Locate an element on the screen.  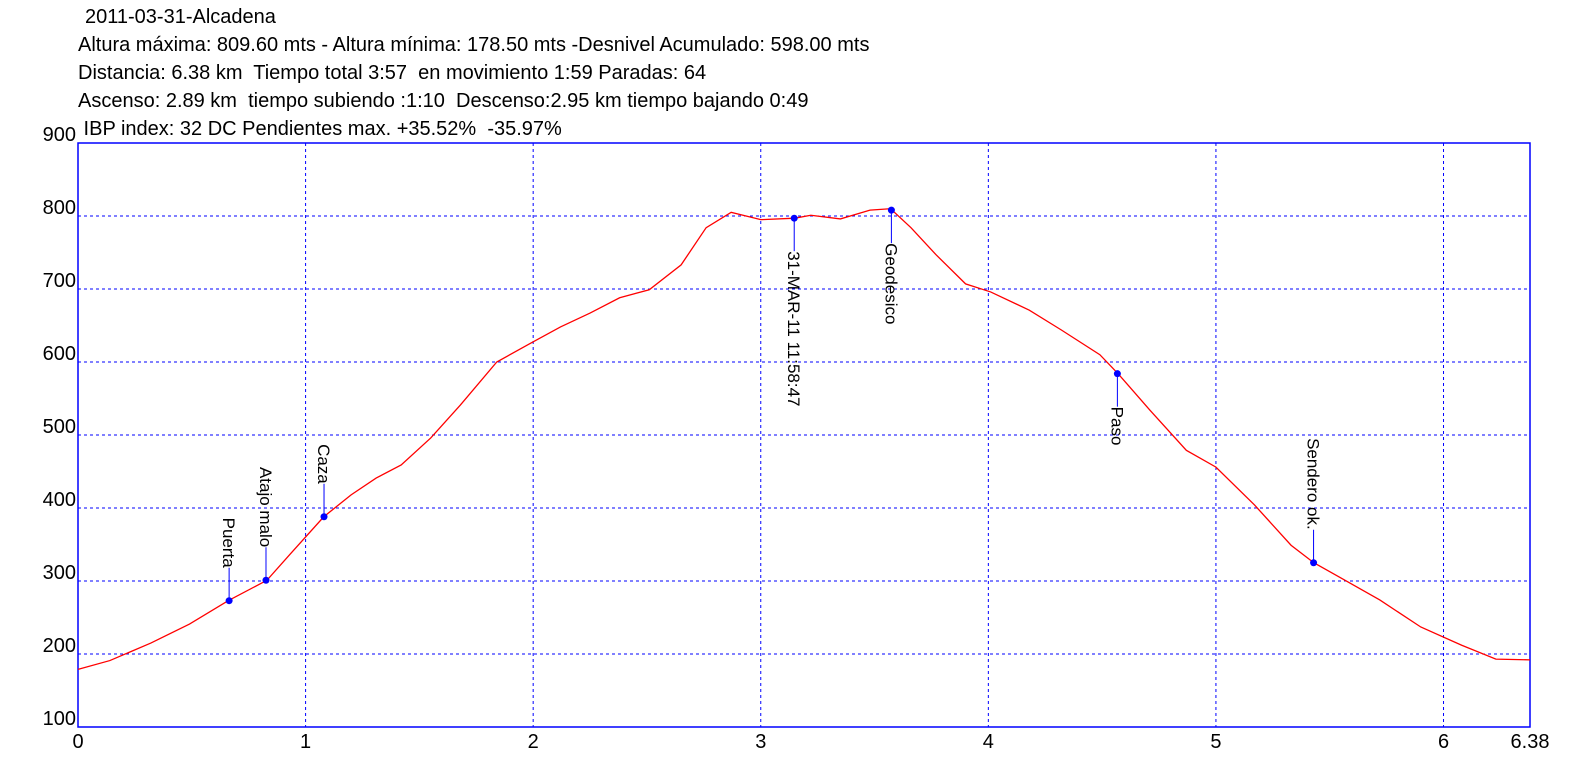
y-tick-label: 600 is located at coordinates (59, 354).